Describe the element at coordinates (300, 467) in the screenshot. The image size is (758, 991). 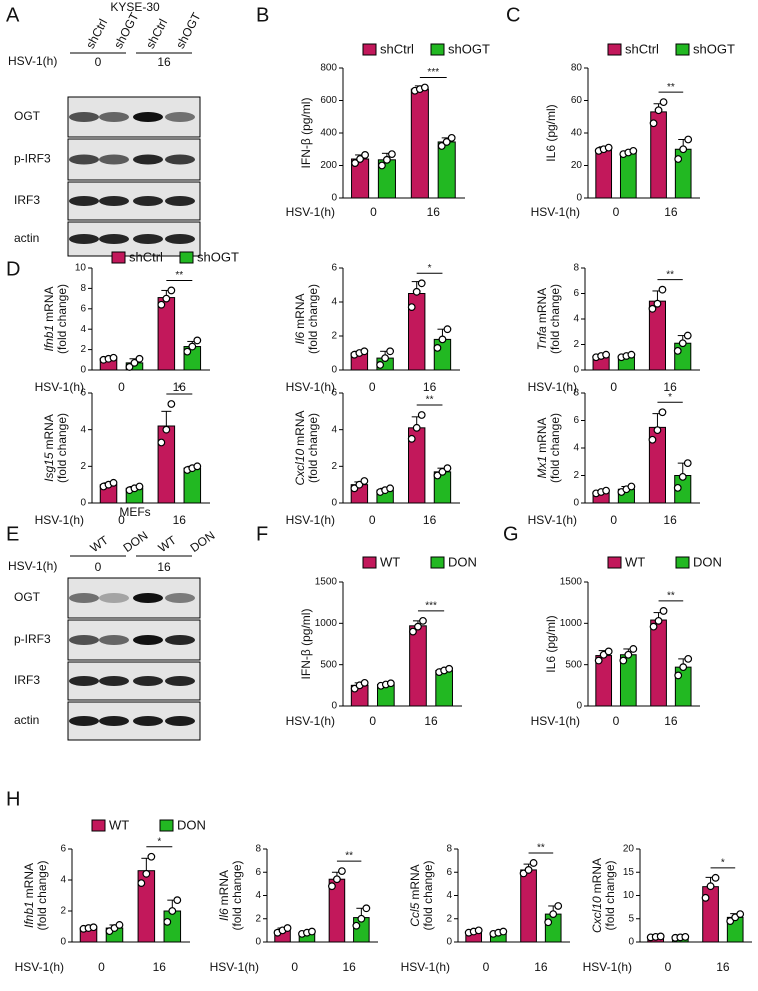
I see `gene-name: Cxcl10` at that location.